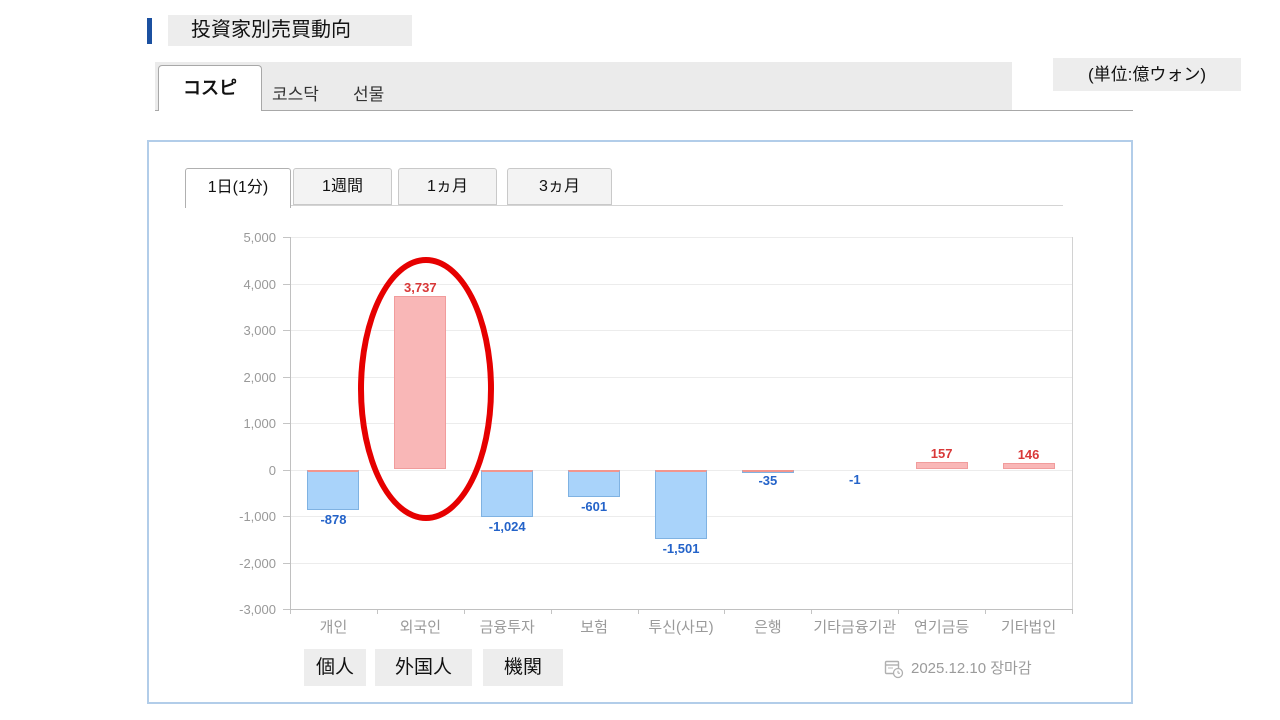 The image size is (1280, 720). What do you see at coordinates (257, 516) in the screenshot?
I see `y-axis-tick-label: -1,000` at bounding box center [257, 516].